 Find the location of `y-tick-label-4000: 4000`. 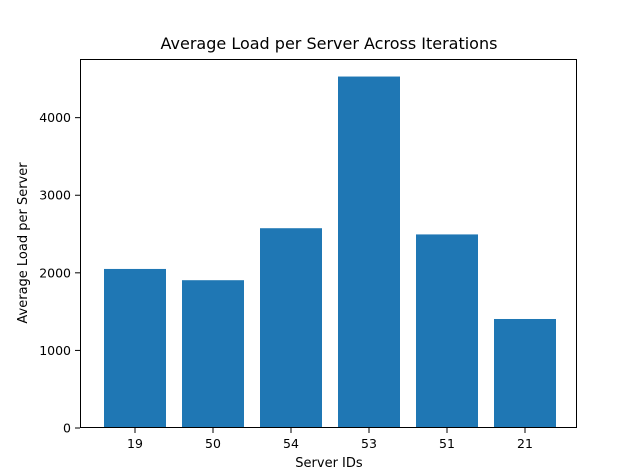

y-tick-label-4000: 4000 is located at coordinates (55, 117).